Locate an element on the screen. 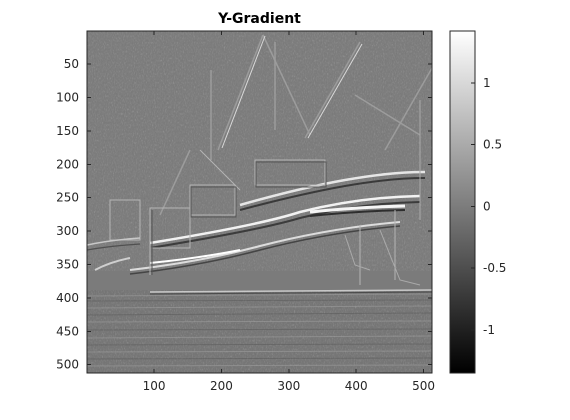  y-tick-label: 250 is located at coordinates (67, 198).